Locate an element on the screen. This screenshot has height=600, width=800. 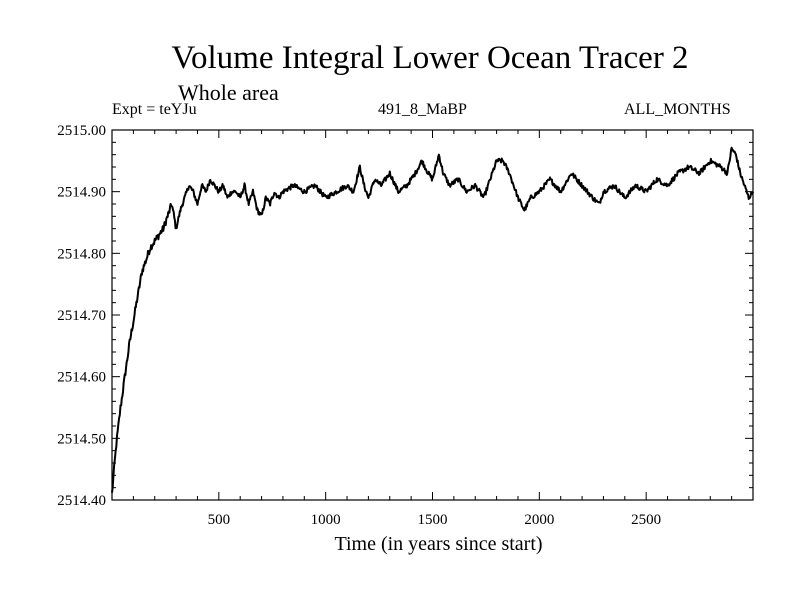
x-tick-labels: 500 1000 1500 2000 2500 is located at coordinates (435, 520).